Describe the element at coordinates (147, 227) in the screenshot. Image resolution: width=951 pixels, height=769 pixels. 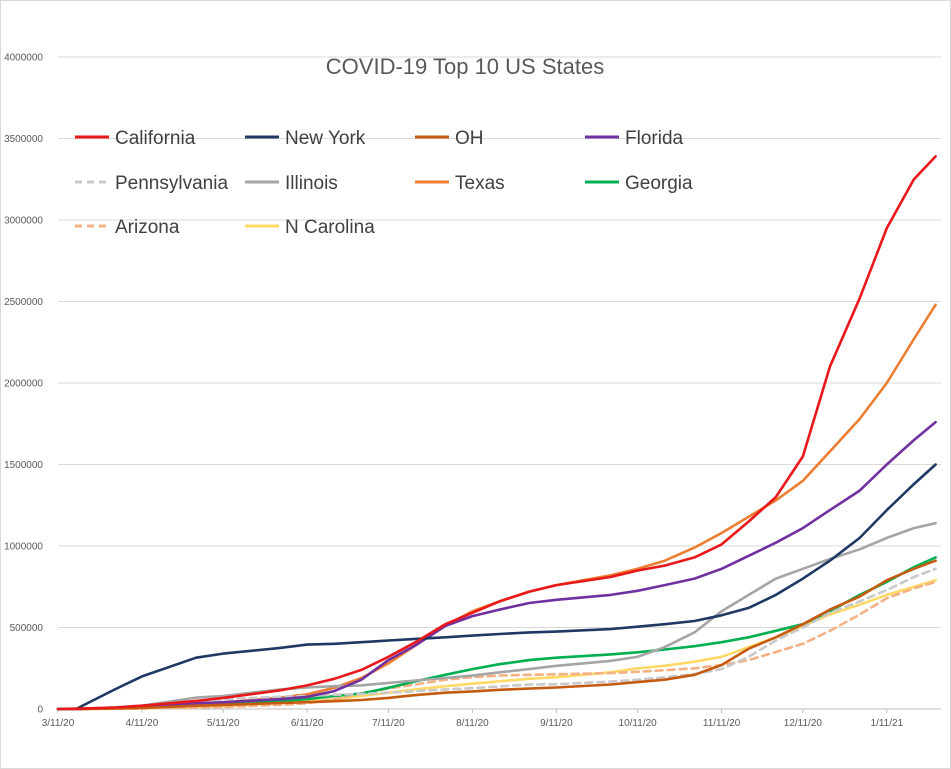
I see `legend-label: Arizona` at that location.